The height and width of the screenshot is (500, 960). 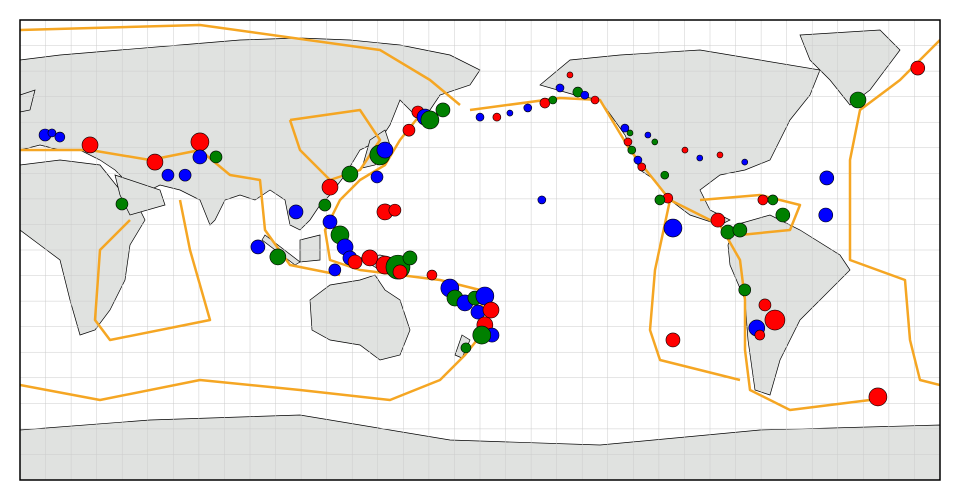 What do you see at coordinates (789, 305) in the screenshot?
I see `south-america` at bounding box center [789, 305].